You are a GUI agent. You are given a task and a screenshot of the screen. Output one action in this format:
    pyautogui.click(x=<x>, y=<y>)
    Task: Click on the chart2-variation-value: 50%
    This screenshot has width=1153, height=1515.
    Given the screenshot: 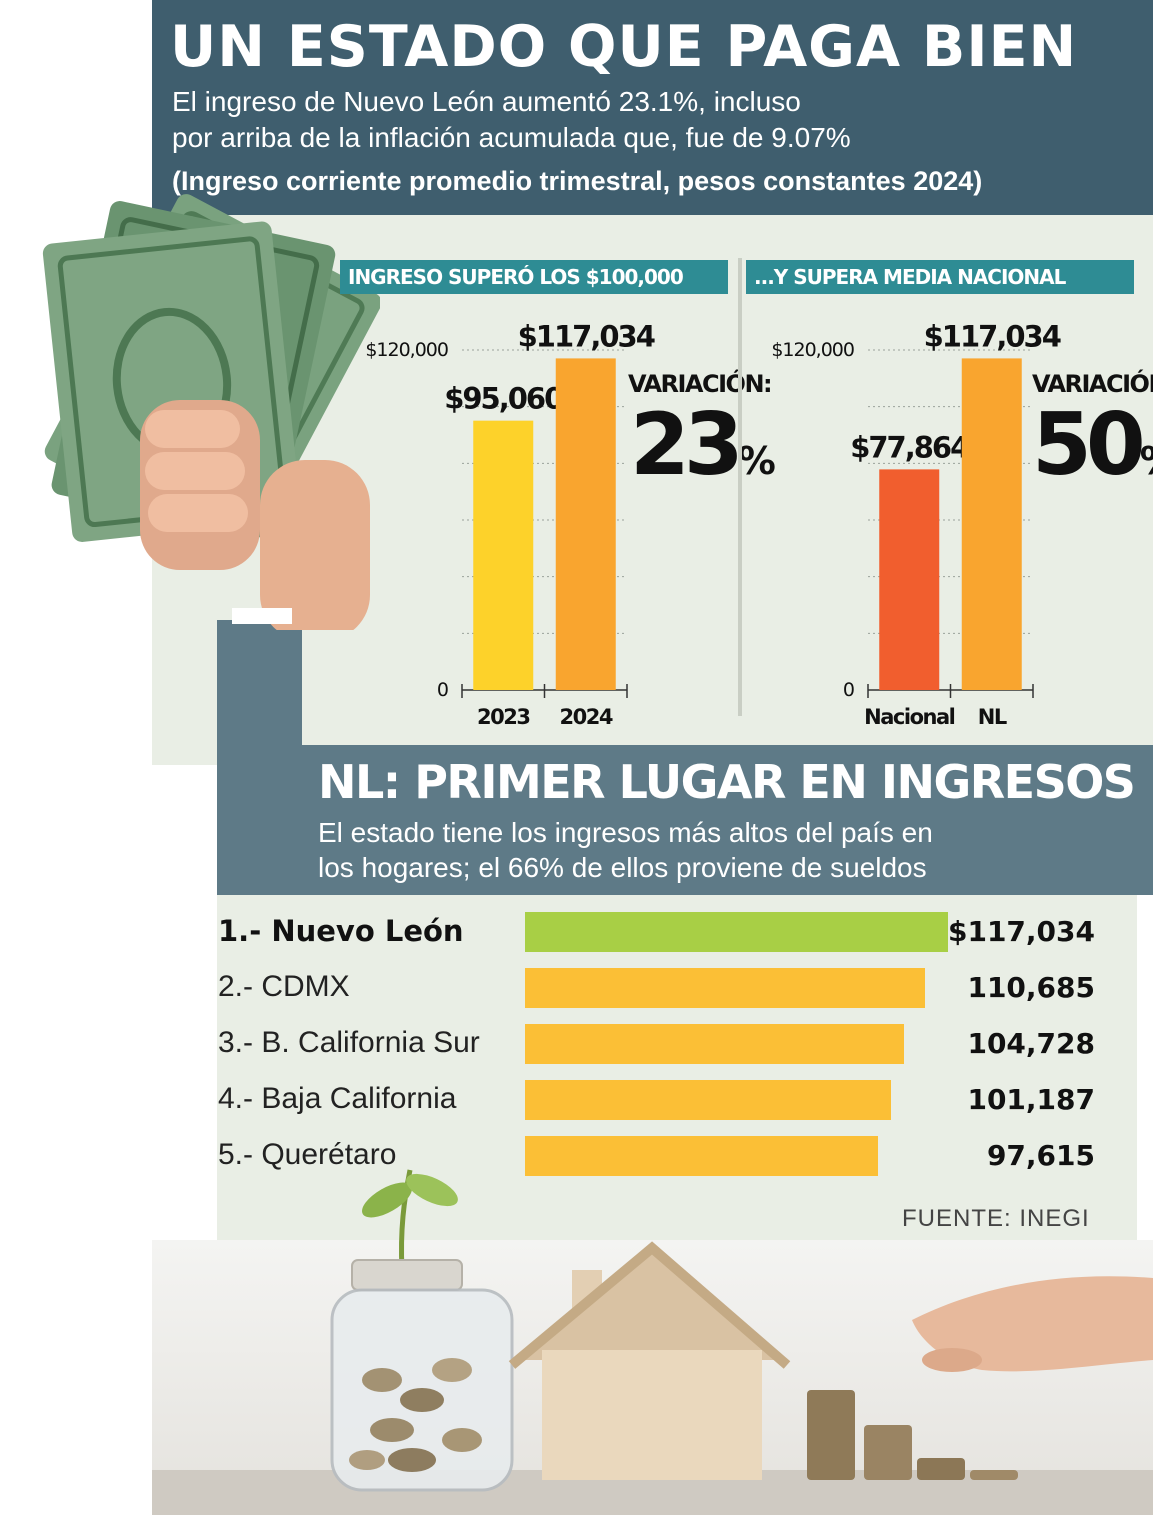 What is the action you would take?
    pyautogui.click(x=1092, y=445)
    